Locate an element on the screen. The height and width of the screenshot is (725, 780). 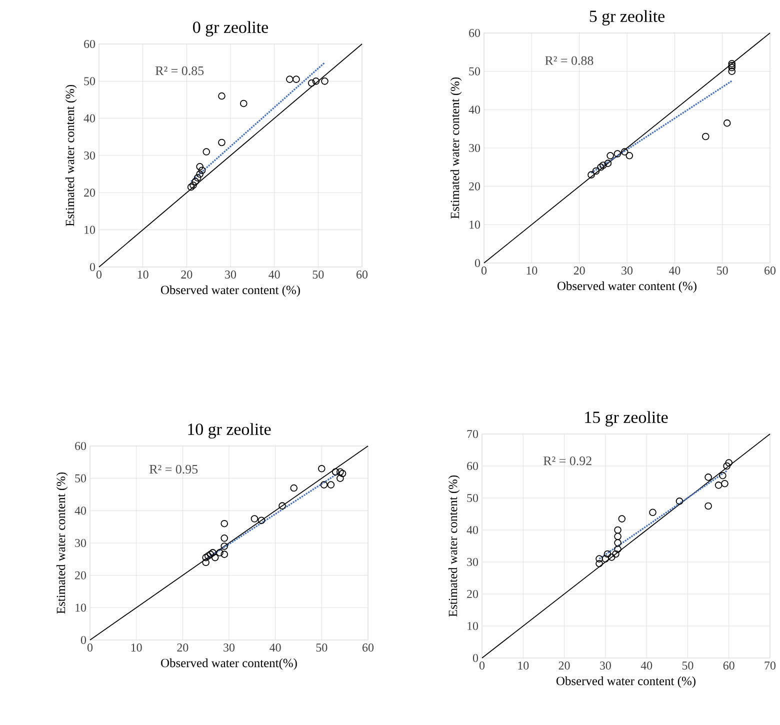
x-tick-label: 70 is located at coordinates (770, 666).